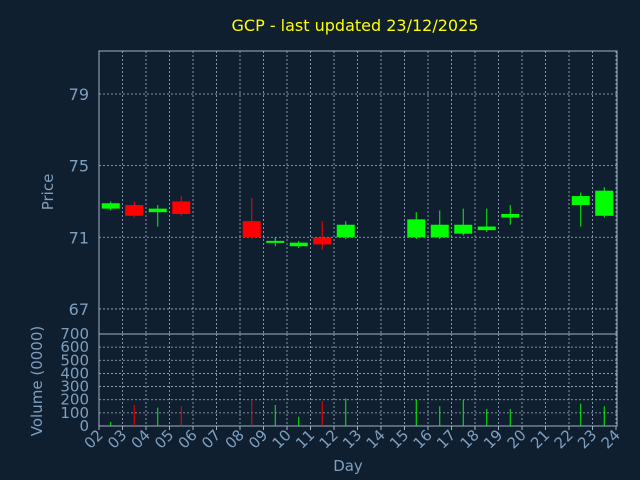  I want to click on volume-tick-label: 0, so click(84, 426).